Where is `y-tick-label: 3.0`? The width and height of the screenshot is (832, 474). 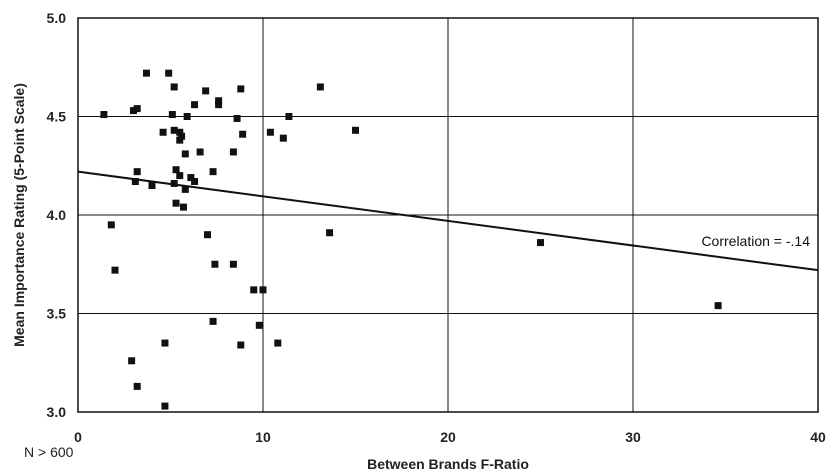 y-tick-label: 3.0 is located at coordinates (57, 412).